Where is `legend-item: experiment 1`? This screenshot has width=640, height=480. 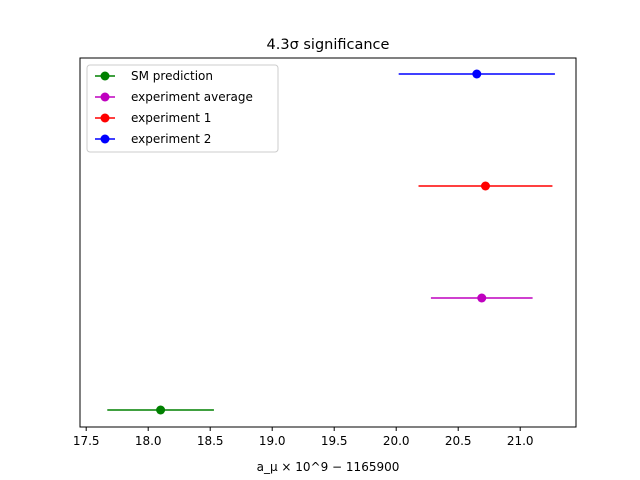
legend-item: experiment 1 is located at coordinates (153, 118).